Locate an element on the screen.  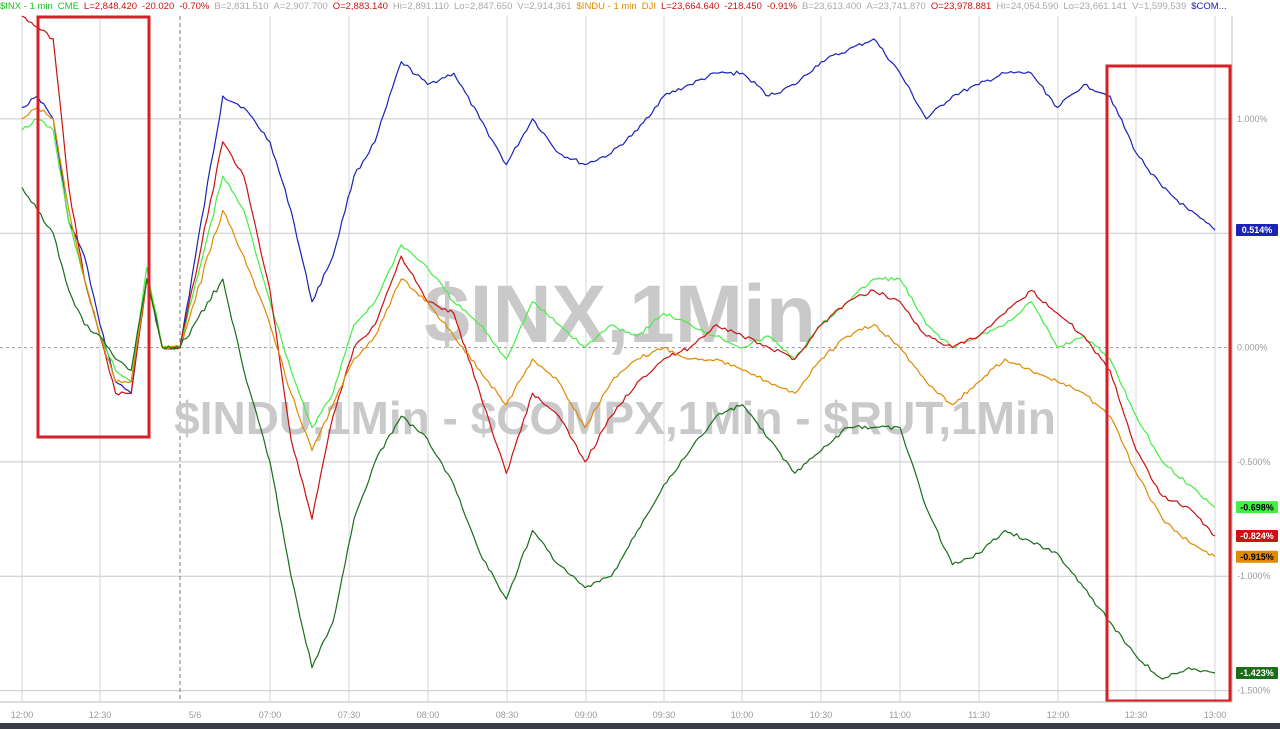
x-tick-label: 07:30 is located at coordinates (349, 715).